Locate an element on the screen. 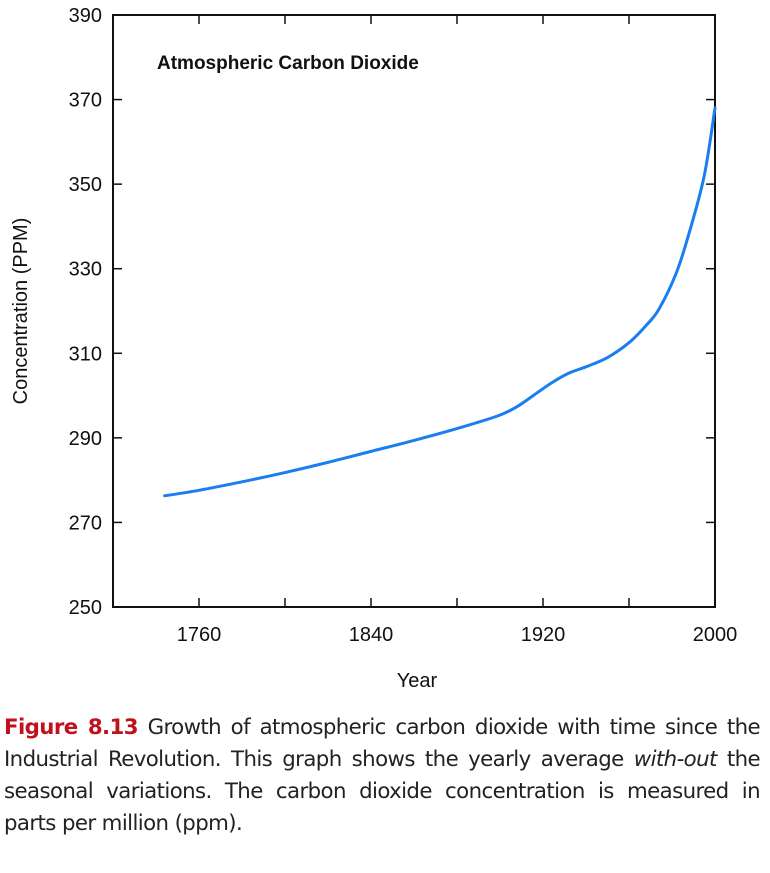  chart-title: Atmospheric Carbon Dioxide is located at coordinates (288, 63).